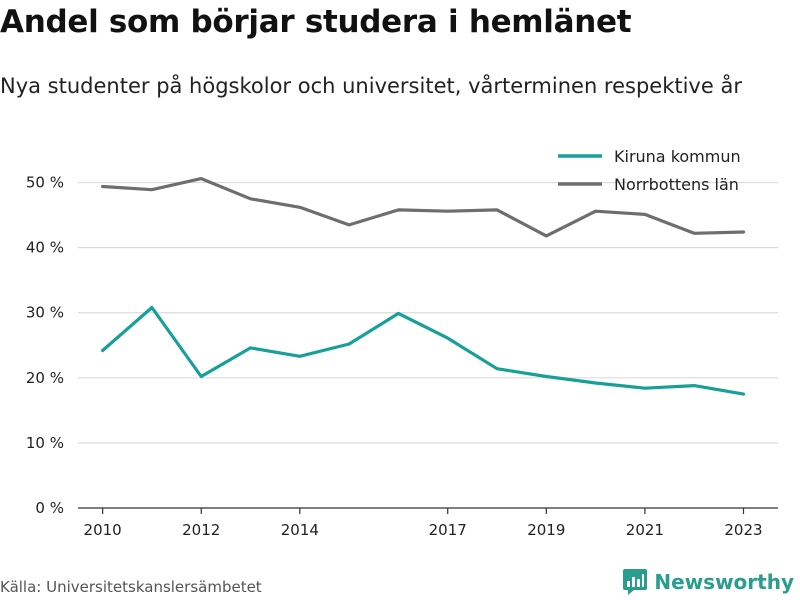  Describe the element at coordinates (645, 530) in the screenshot. I see `x-tick-label: 2021` at that location.